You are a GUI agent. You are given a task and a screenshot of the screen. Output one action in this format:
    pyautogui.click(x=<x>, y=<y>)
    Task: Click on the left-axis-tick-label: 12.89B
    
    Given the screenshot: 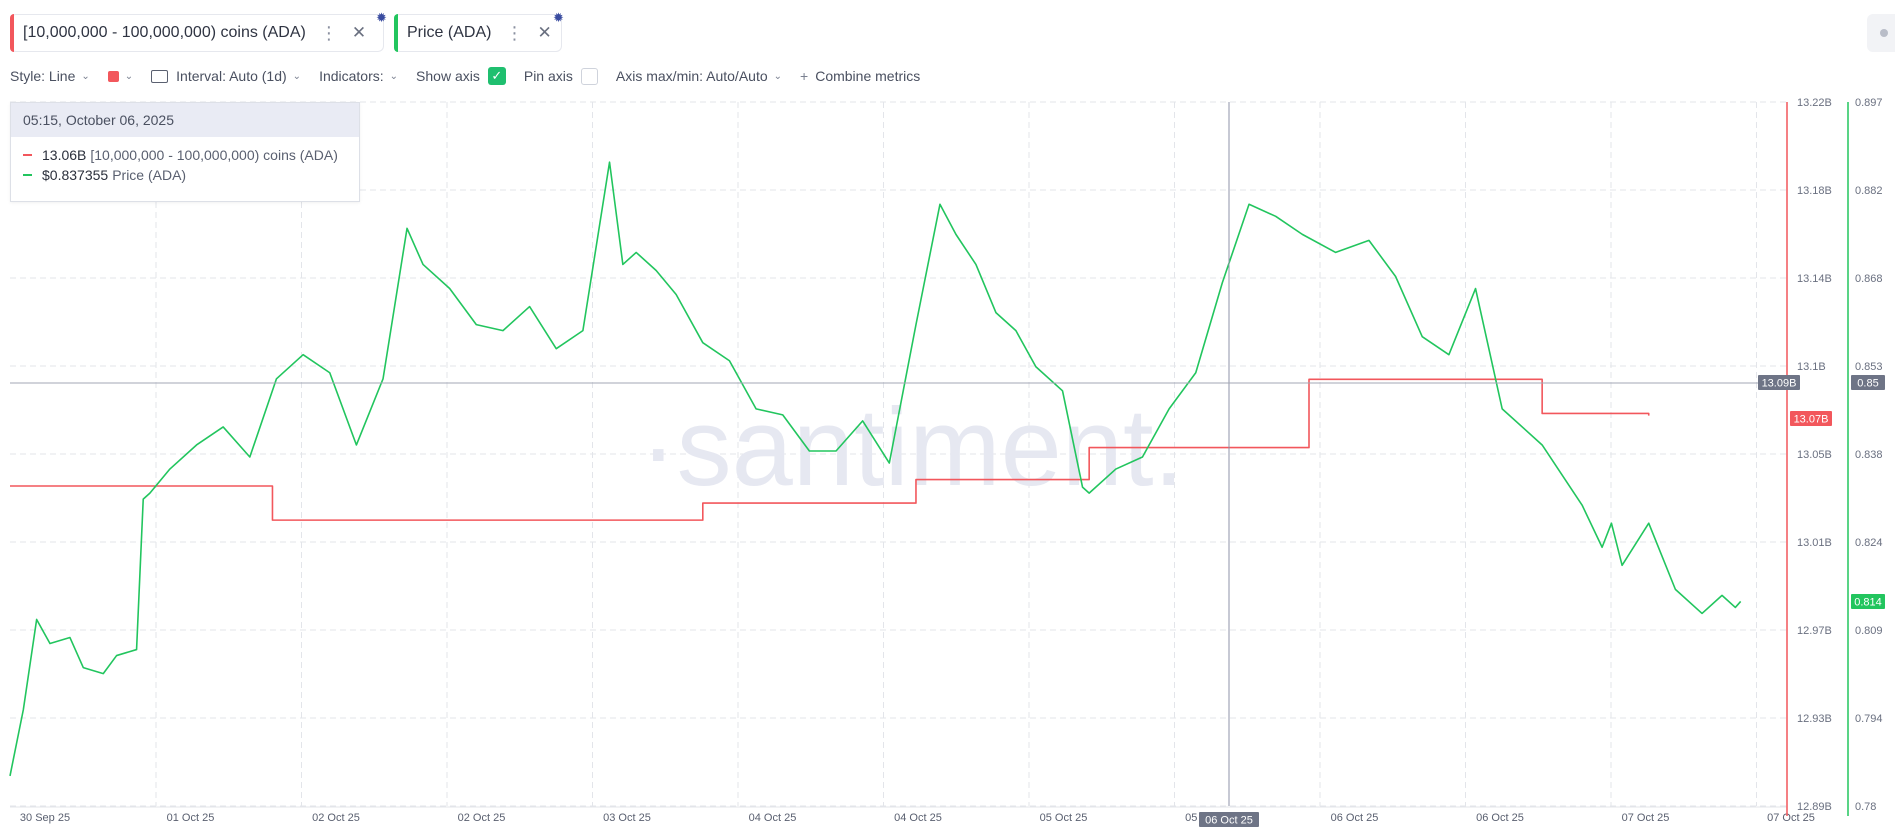 What is the action you would take?
    pyautogui.click(x=1814, y=807)
    